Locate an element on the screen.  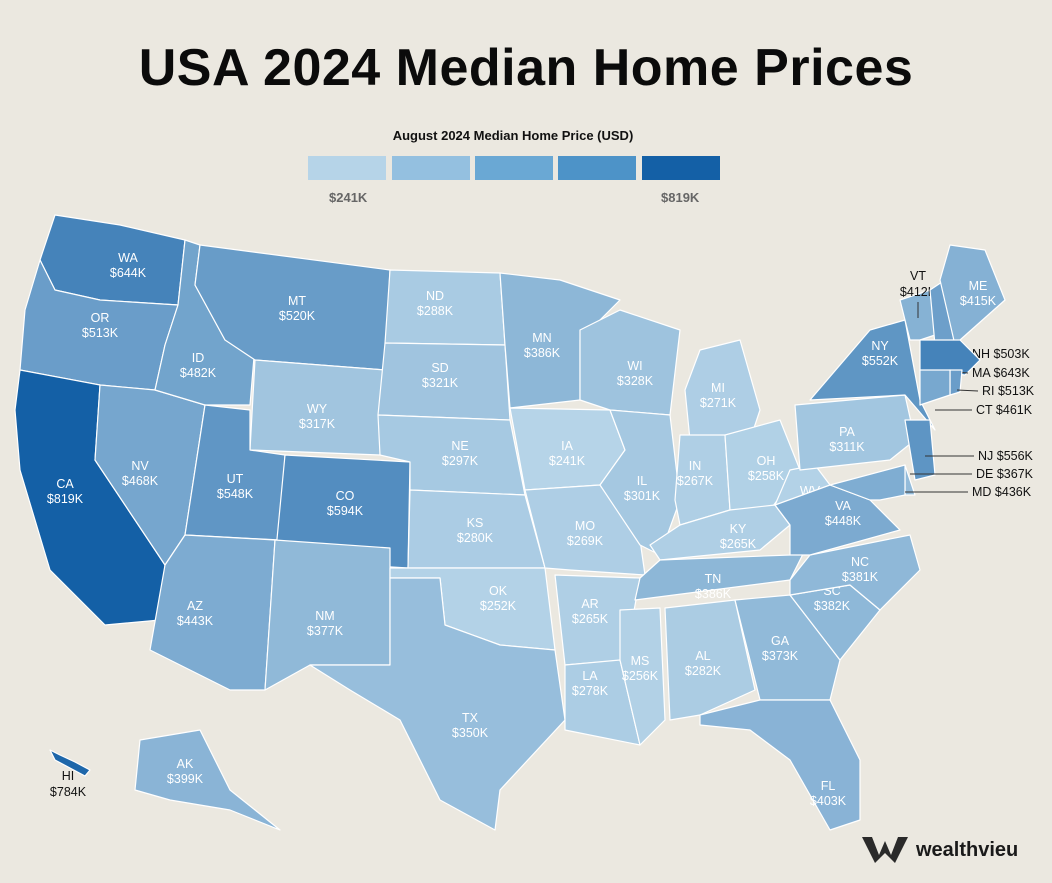
state-ma: MA $643K is located at coordinates (974, 359).